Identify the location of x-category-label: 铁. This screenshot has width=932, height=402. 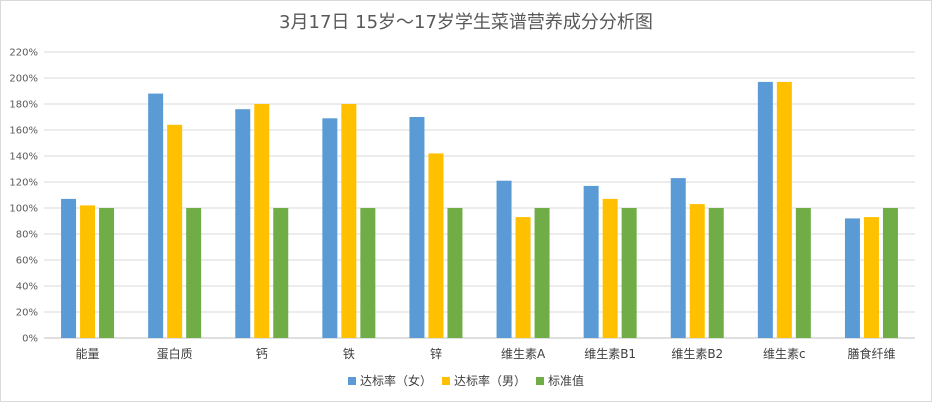
(349, 354).